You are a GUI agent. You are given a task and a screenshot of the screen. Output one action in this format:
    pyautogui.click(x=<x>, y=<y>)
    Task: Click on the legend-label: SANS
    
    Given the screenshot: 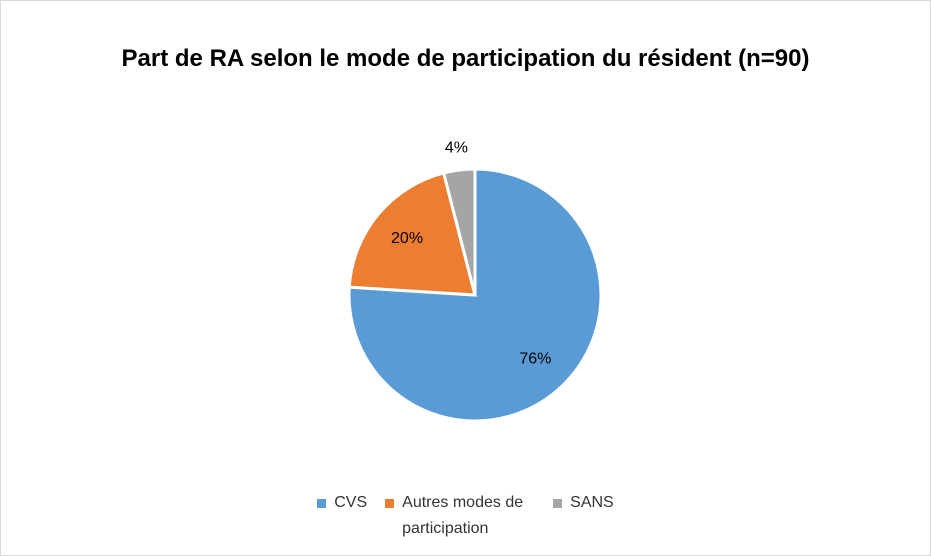 What is the action you would take?
    pyautogui.click(x=592, y=502)
    